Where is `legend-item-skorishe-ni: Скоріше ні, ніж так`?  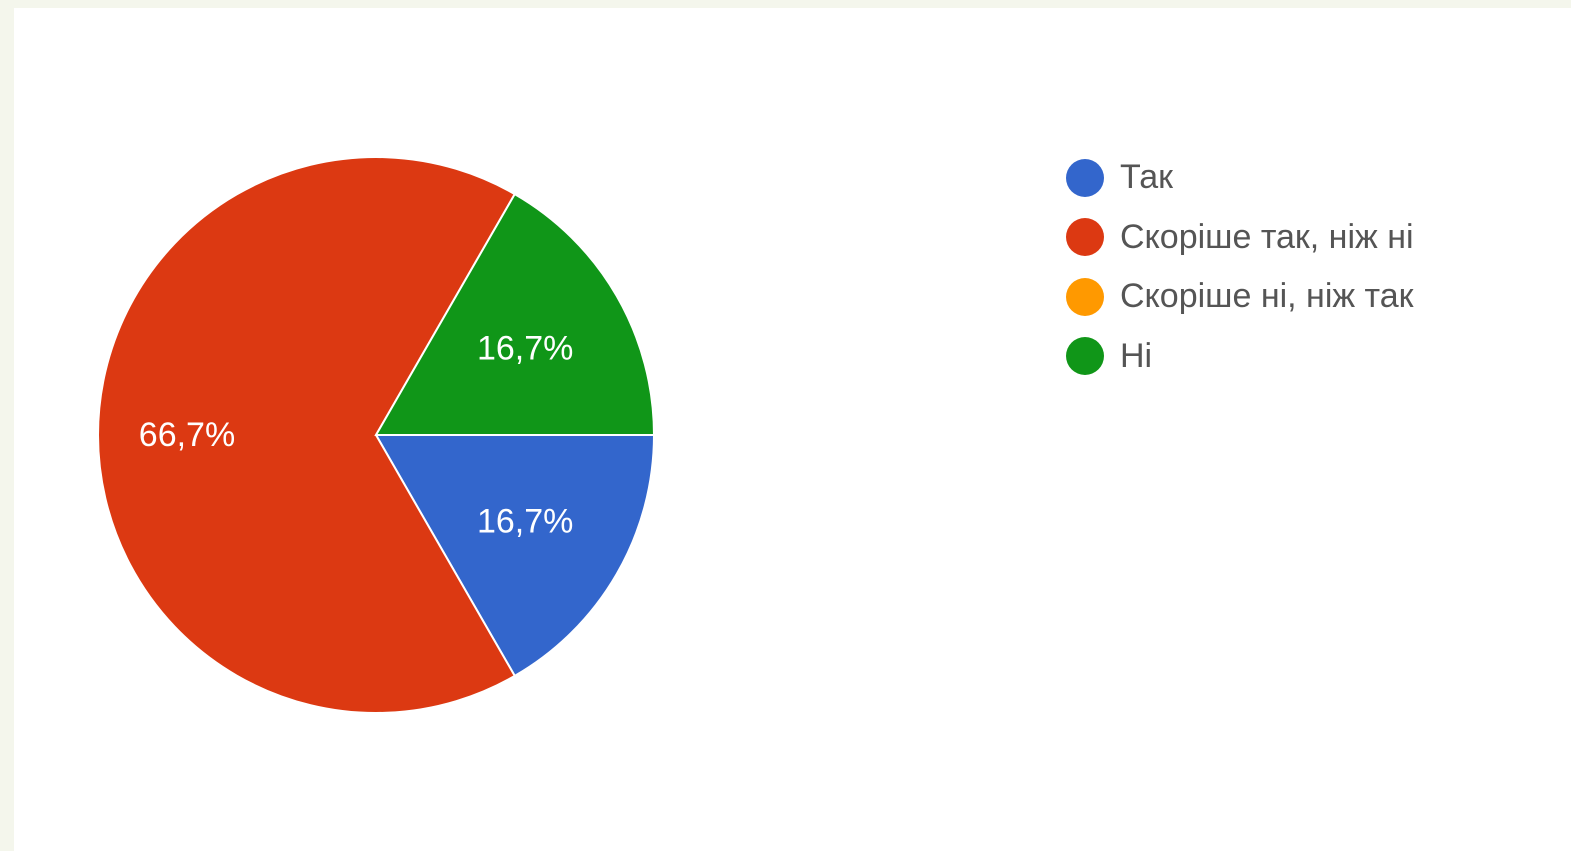 legend-item-skorishe-ni: Скоріше ні, ніж так is located at coordinates (1240, 297).